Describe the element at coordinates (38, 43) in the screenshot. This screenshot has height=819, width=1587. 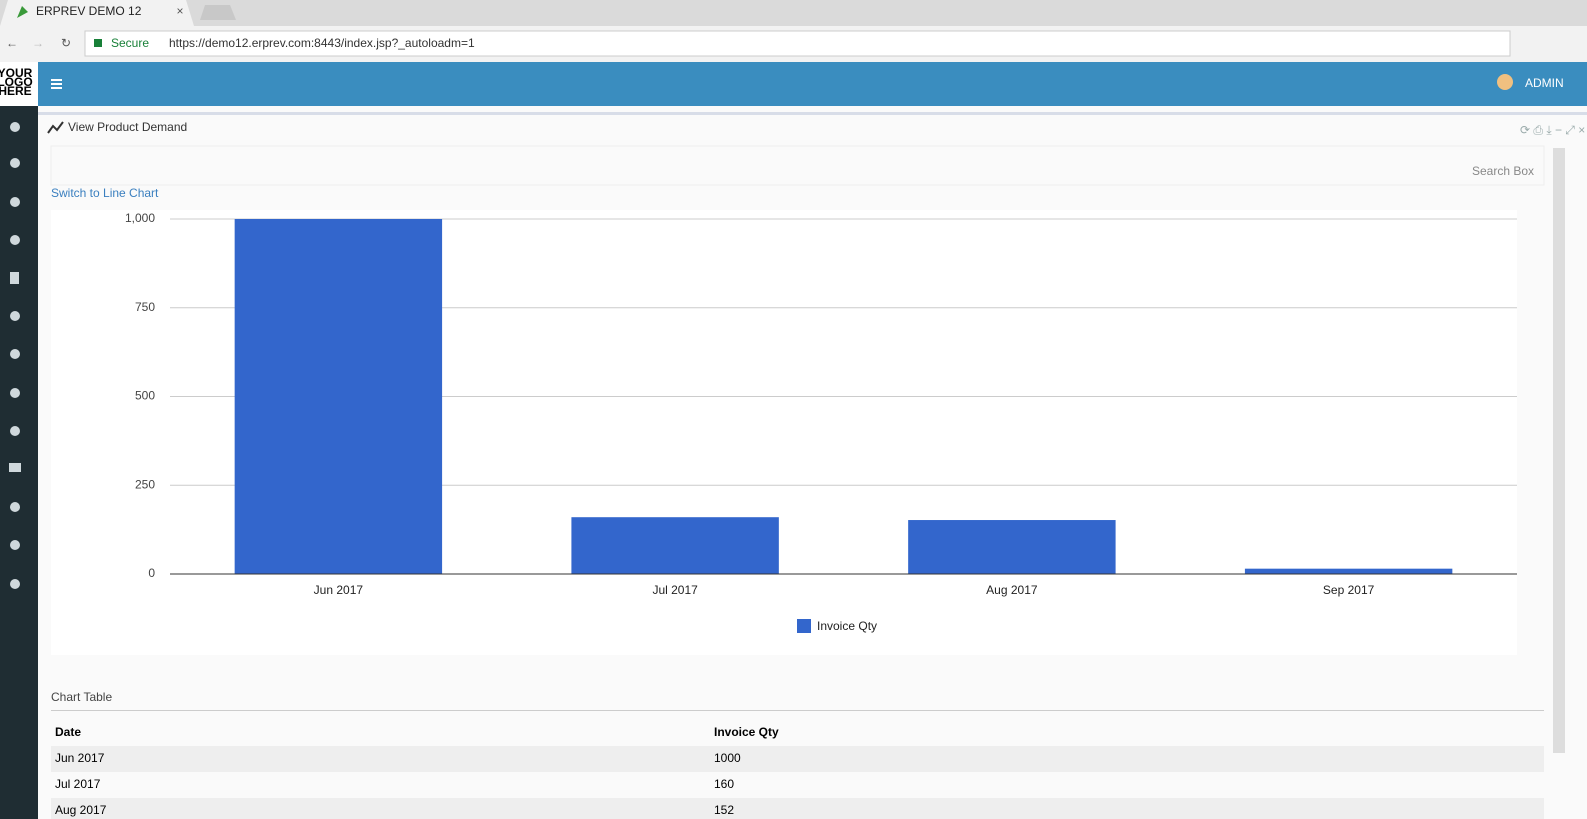
I see `forward-button: →` at that location.